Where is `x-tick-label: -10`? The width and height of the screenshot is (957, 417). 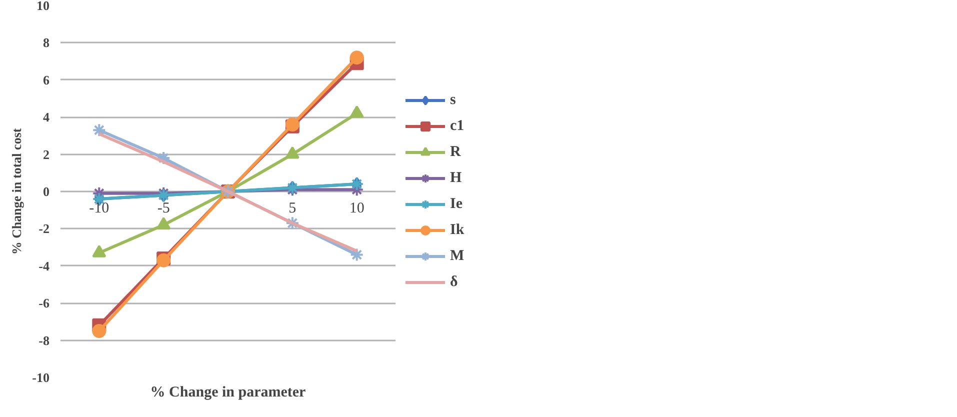
x-tick-label: -10 is located at coordinates (99, 208).